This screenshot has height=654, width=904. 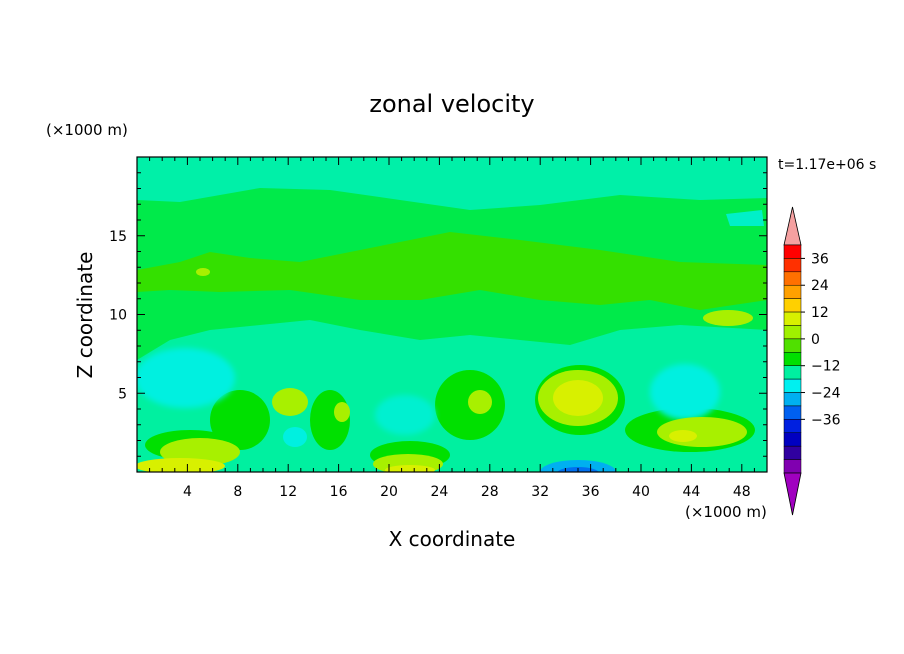 What do you see at coordinates (820, 259) in the screenshot?
I see `colorbar-label: 36` at bounding box center [820, 259].